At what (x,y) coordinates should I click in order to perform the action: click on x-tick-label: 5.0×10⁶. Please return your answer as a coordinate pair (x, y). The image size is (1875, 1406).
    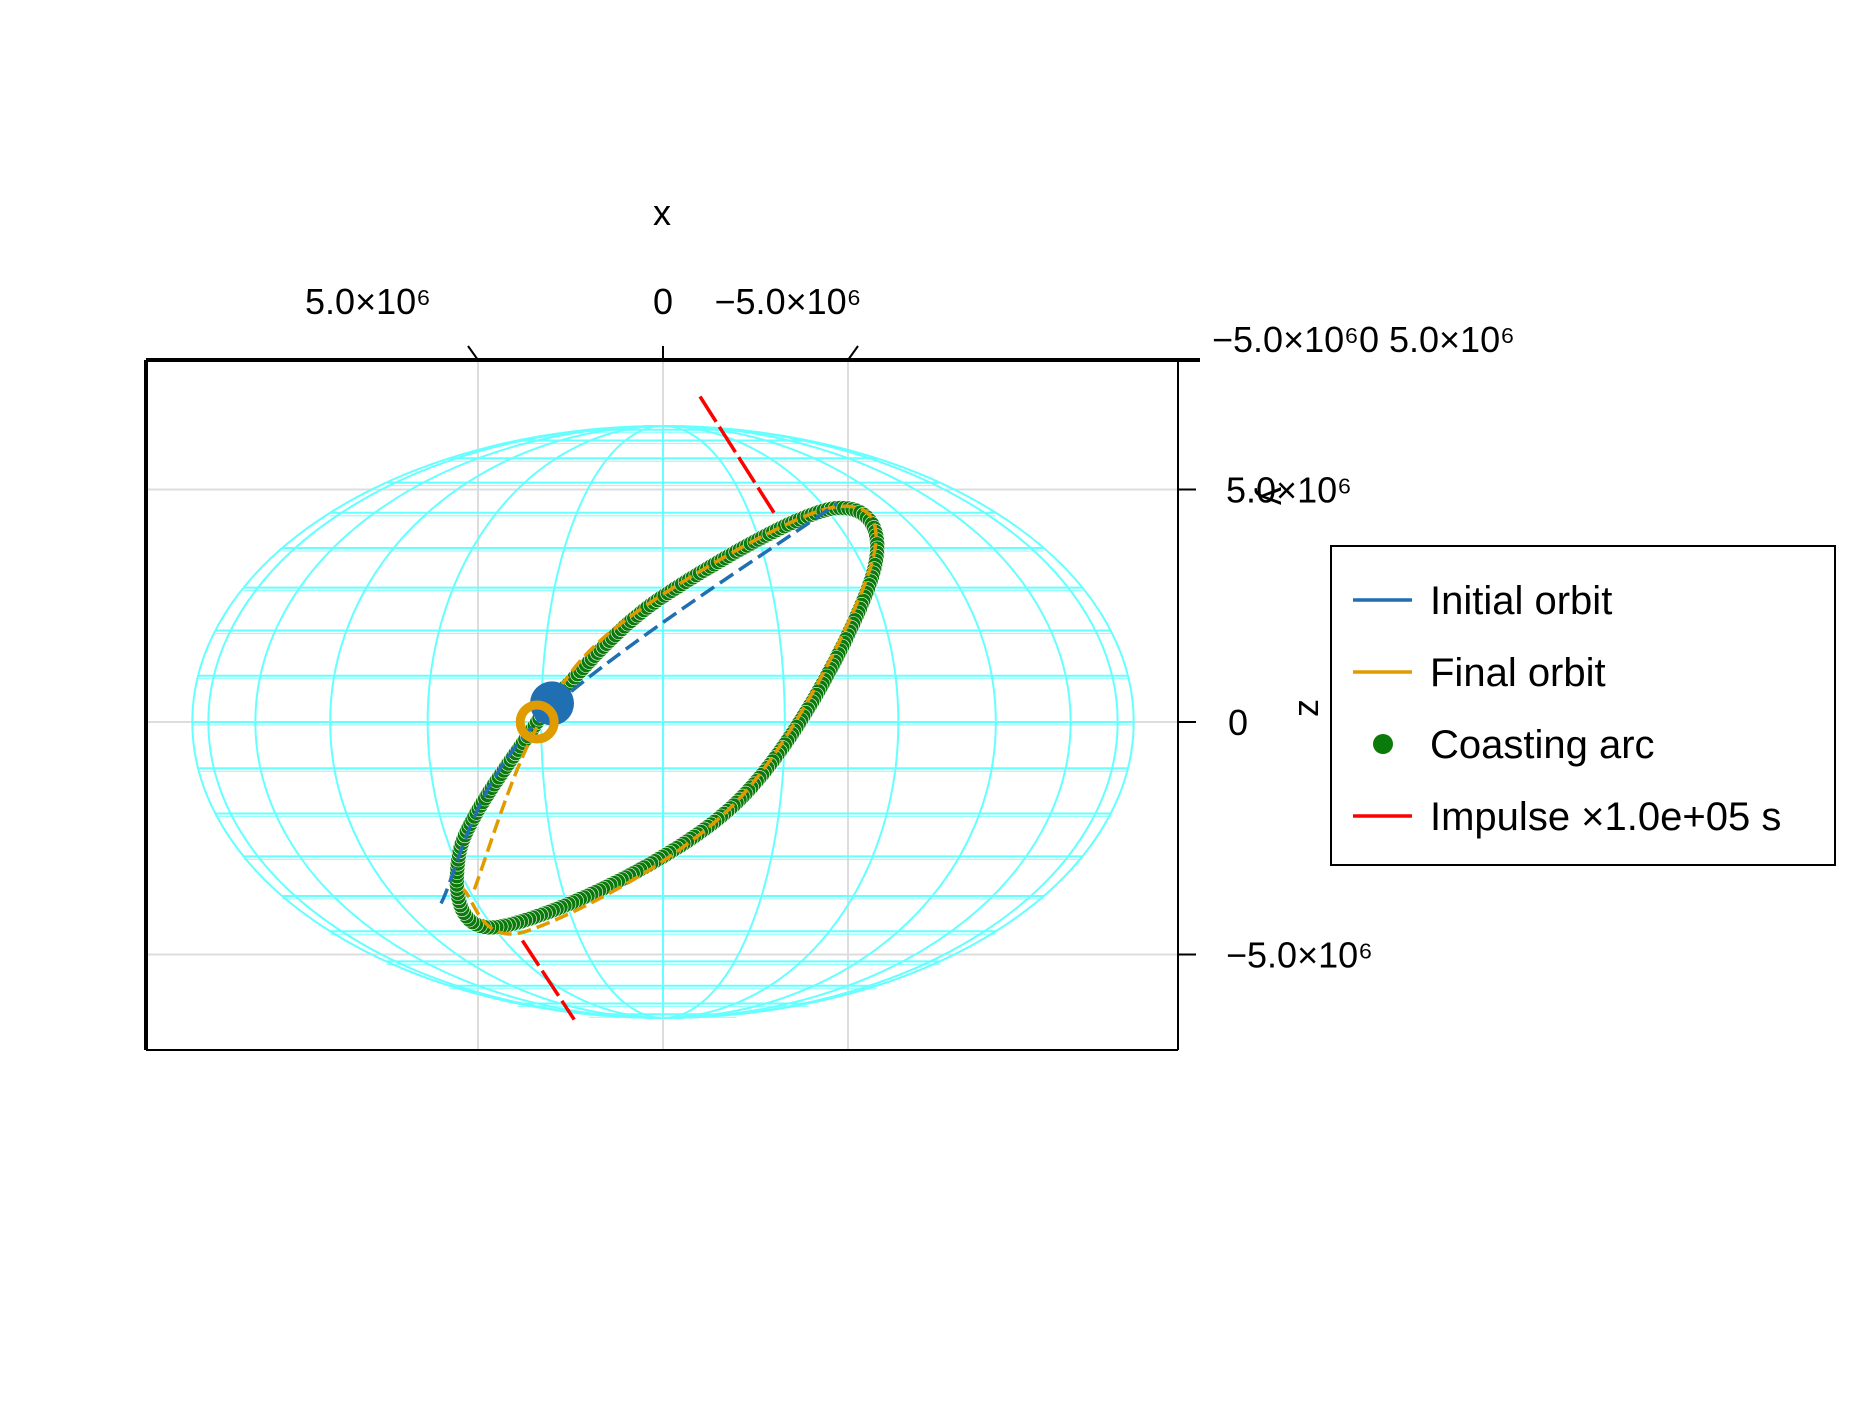
    Looking at the image, I should click on (368, 301).